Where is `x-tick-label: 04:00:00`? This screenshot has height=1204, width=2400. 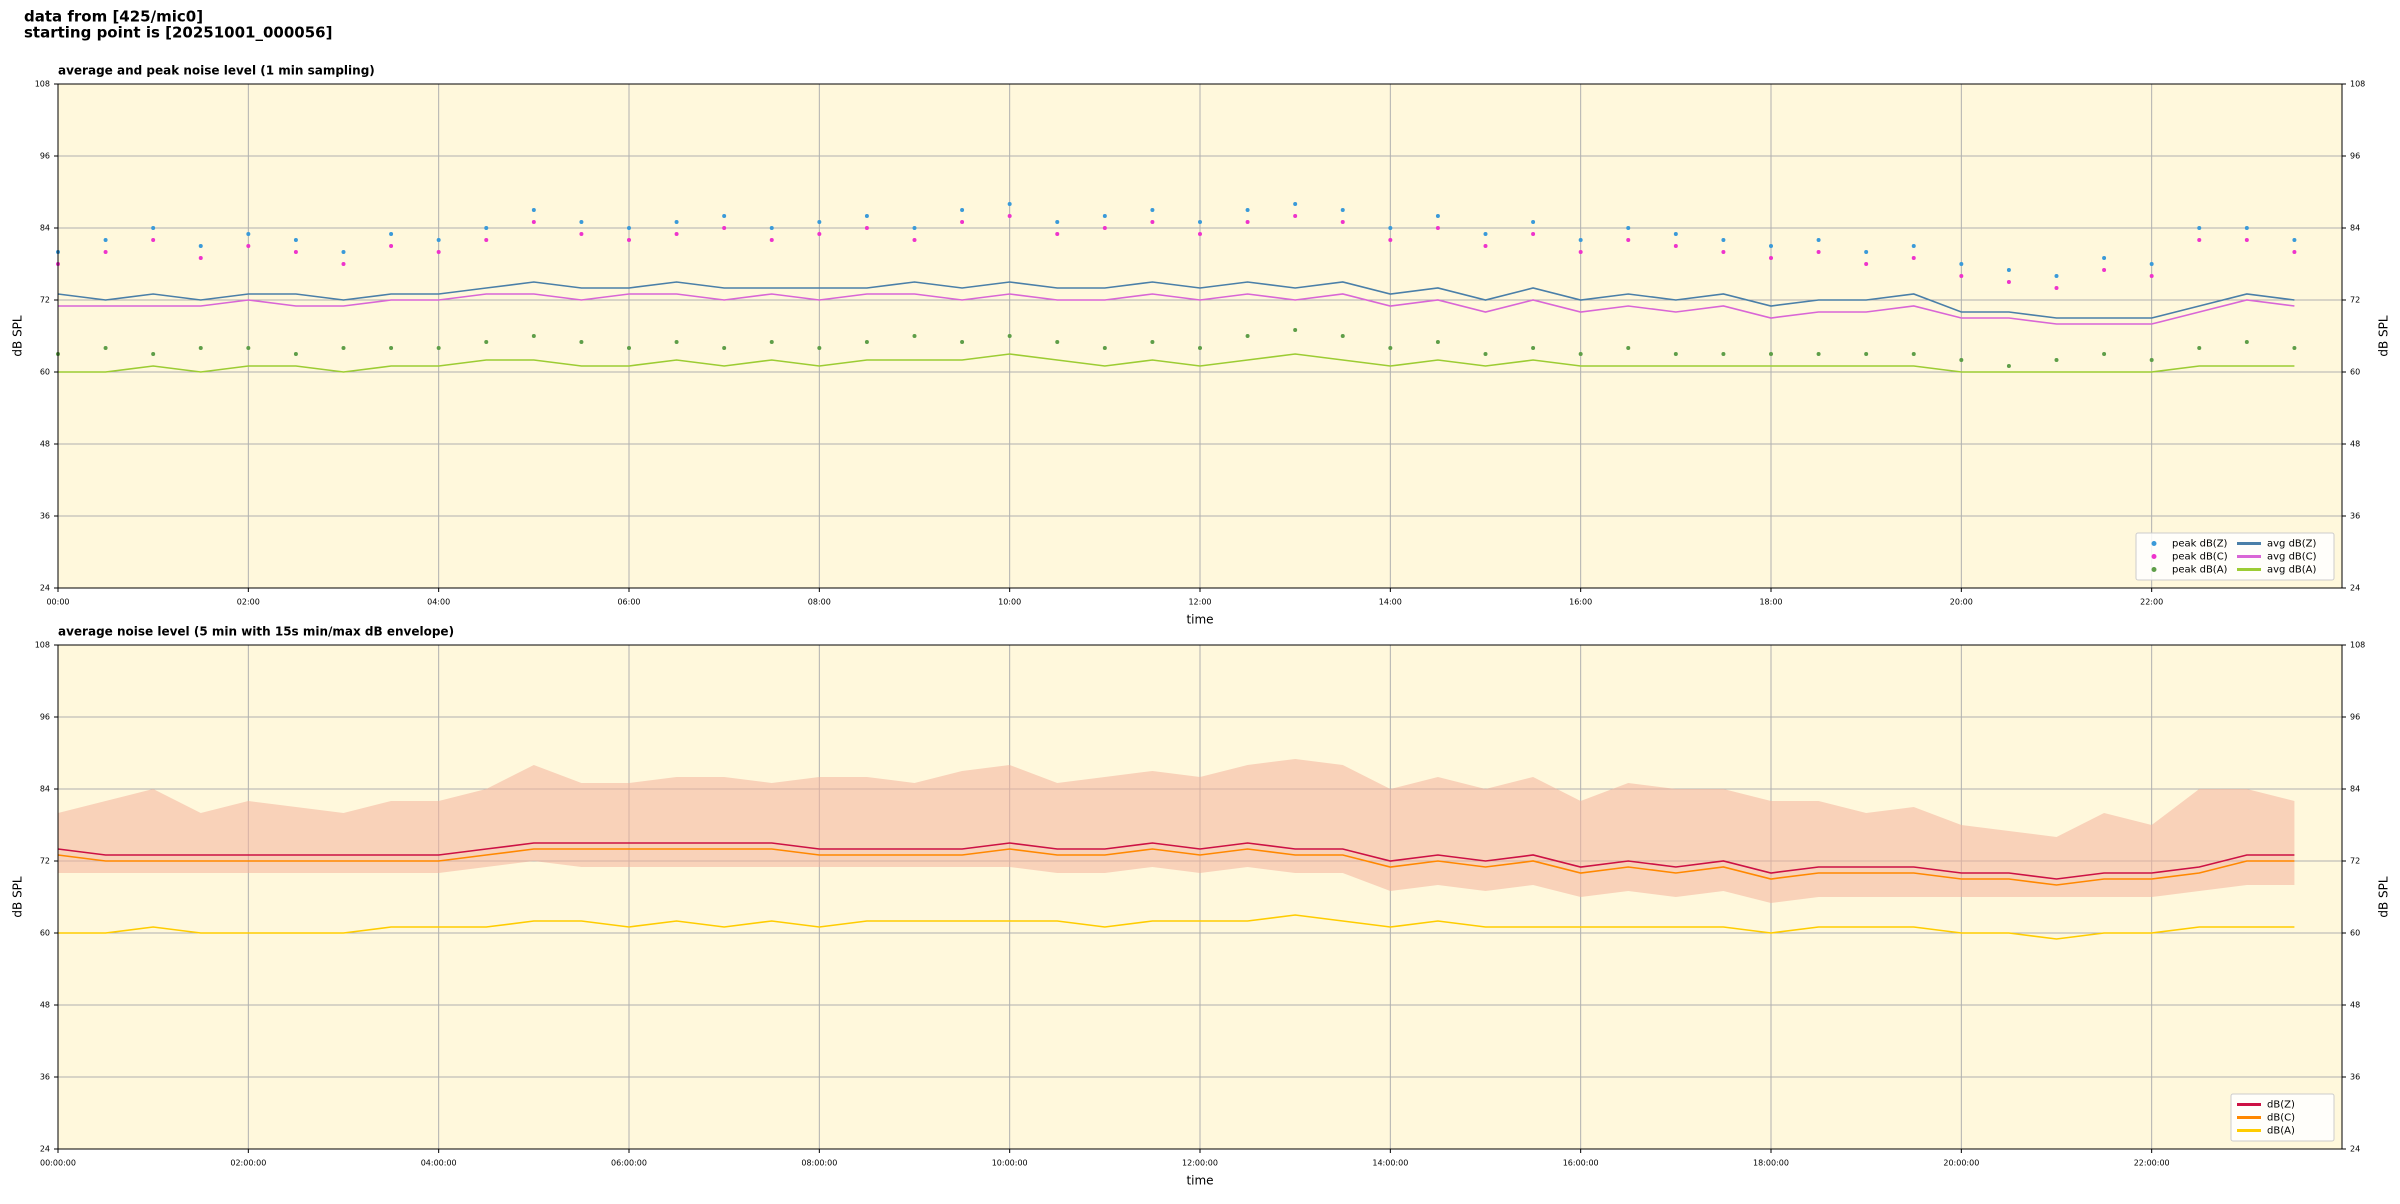
x-tick-label: 04:00:00 is located at coordinates (439, 1163).